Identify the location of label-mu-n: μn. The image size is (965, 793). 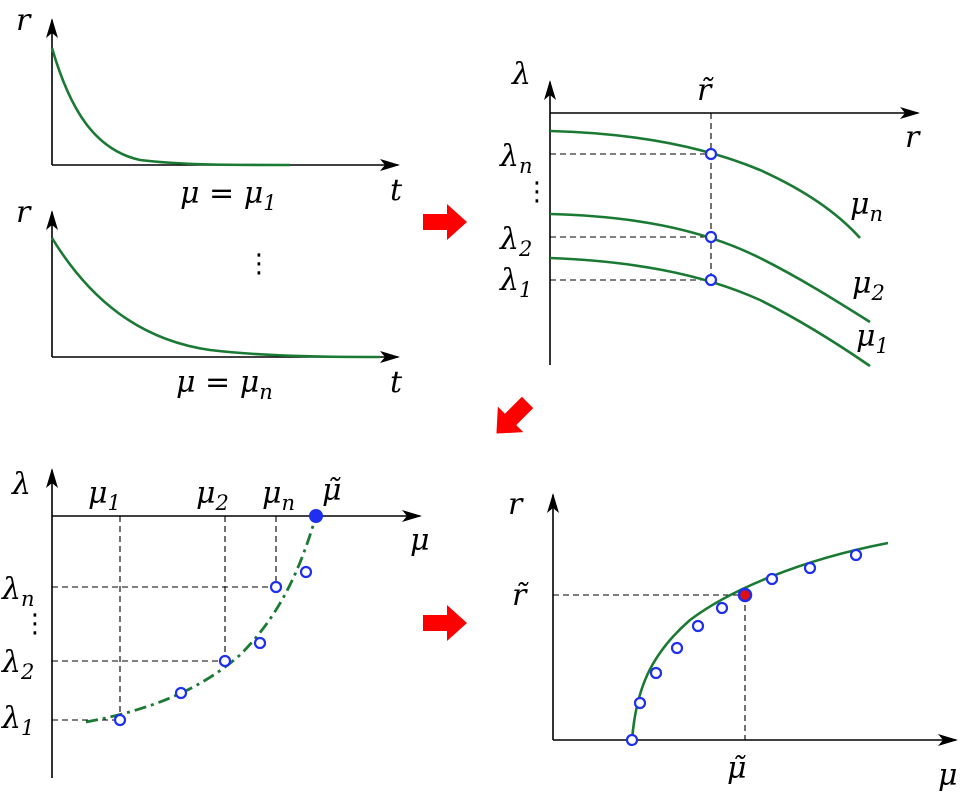
(866, 206).